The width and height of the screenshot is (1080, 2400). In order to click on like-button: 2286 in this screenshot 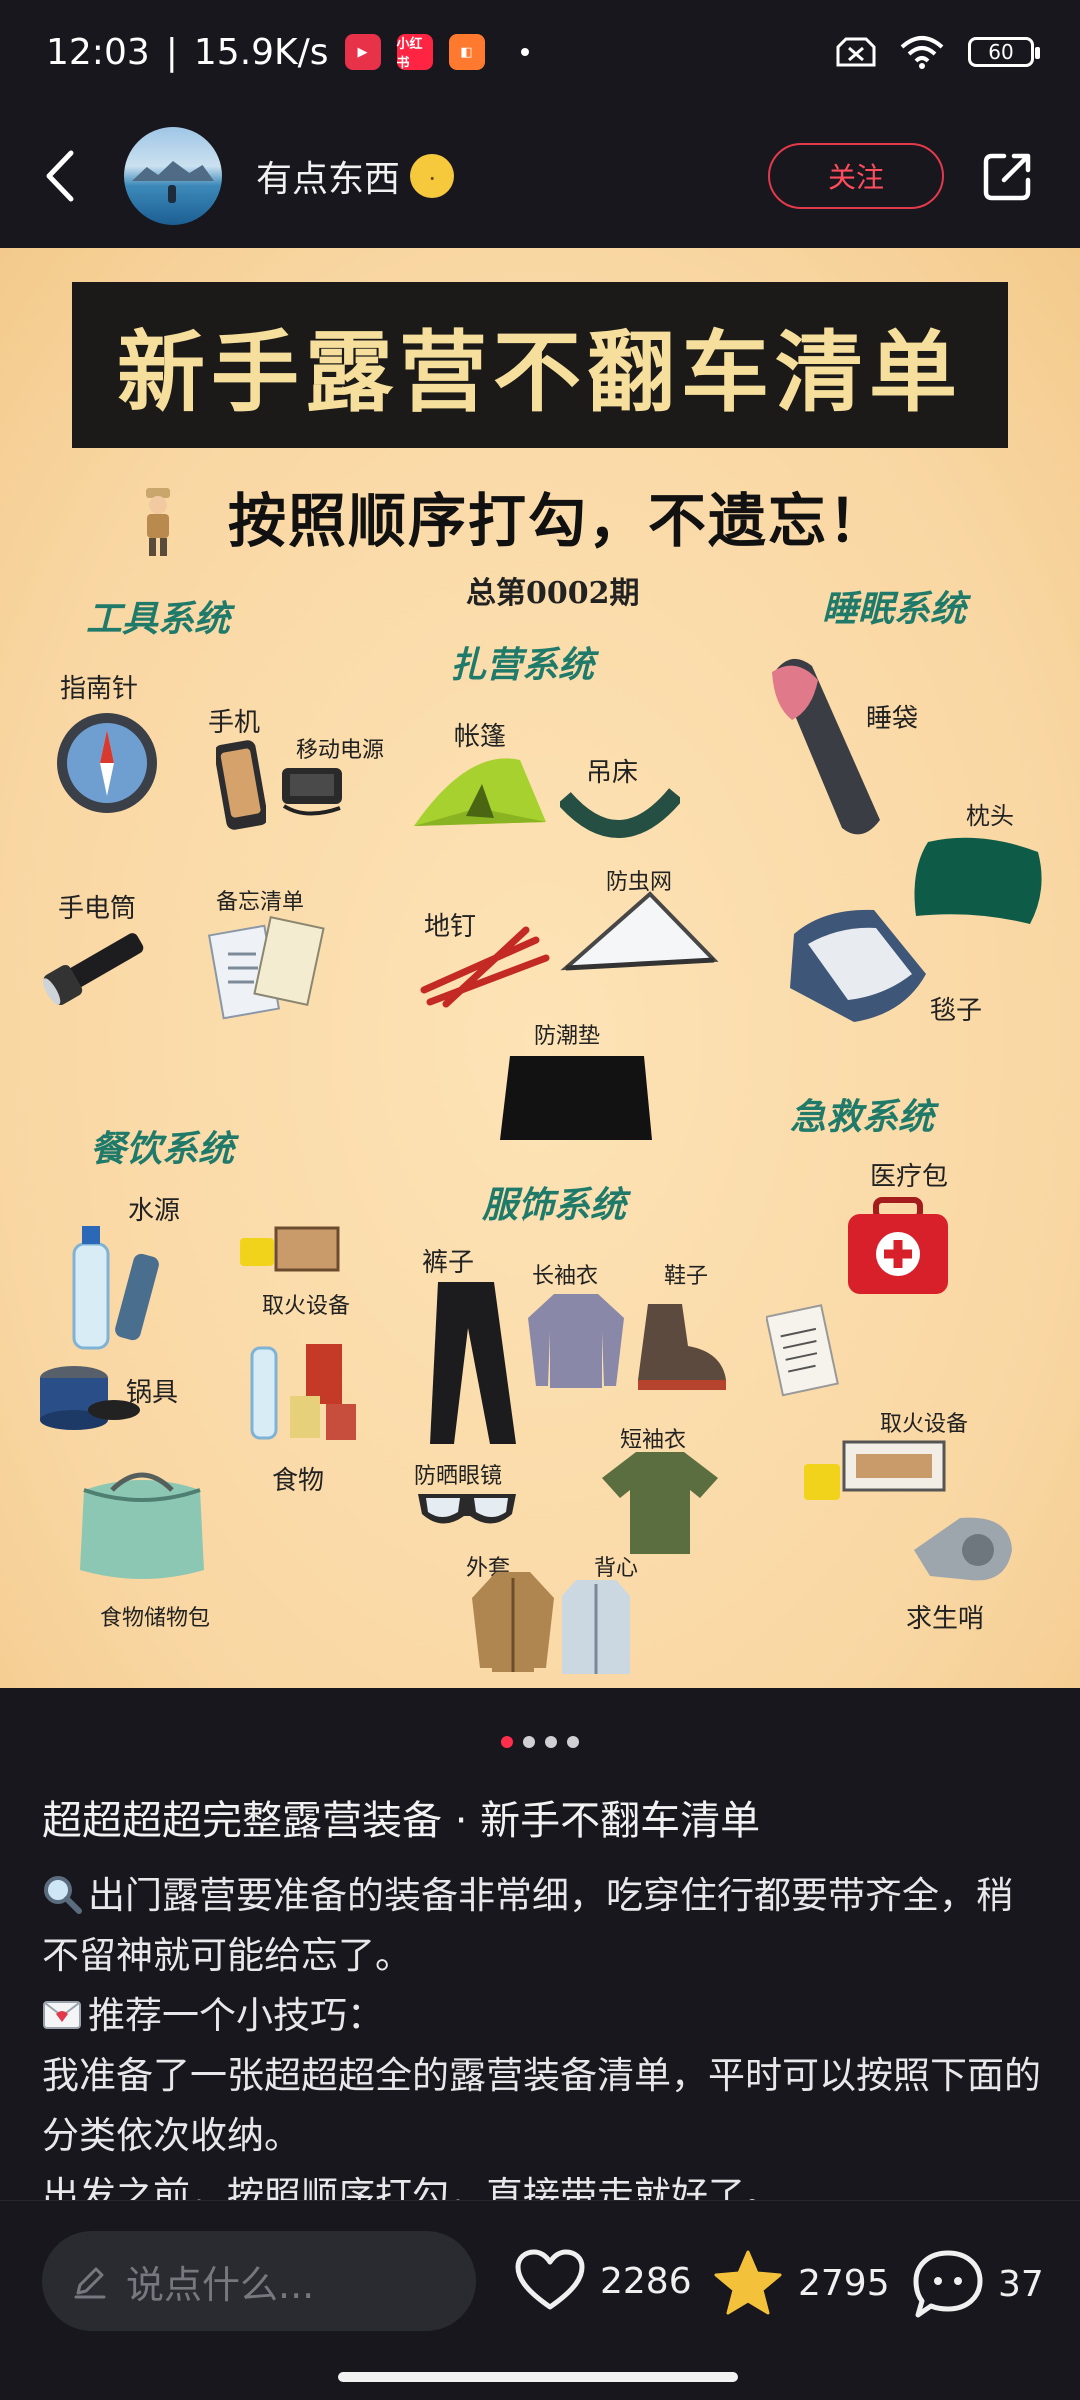, I will do `click(603, 2281)`.